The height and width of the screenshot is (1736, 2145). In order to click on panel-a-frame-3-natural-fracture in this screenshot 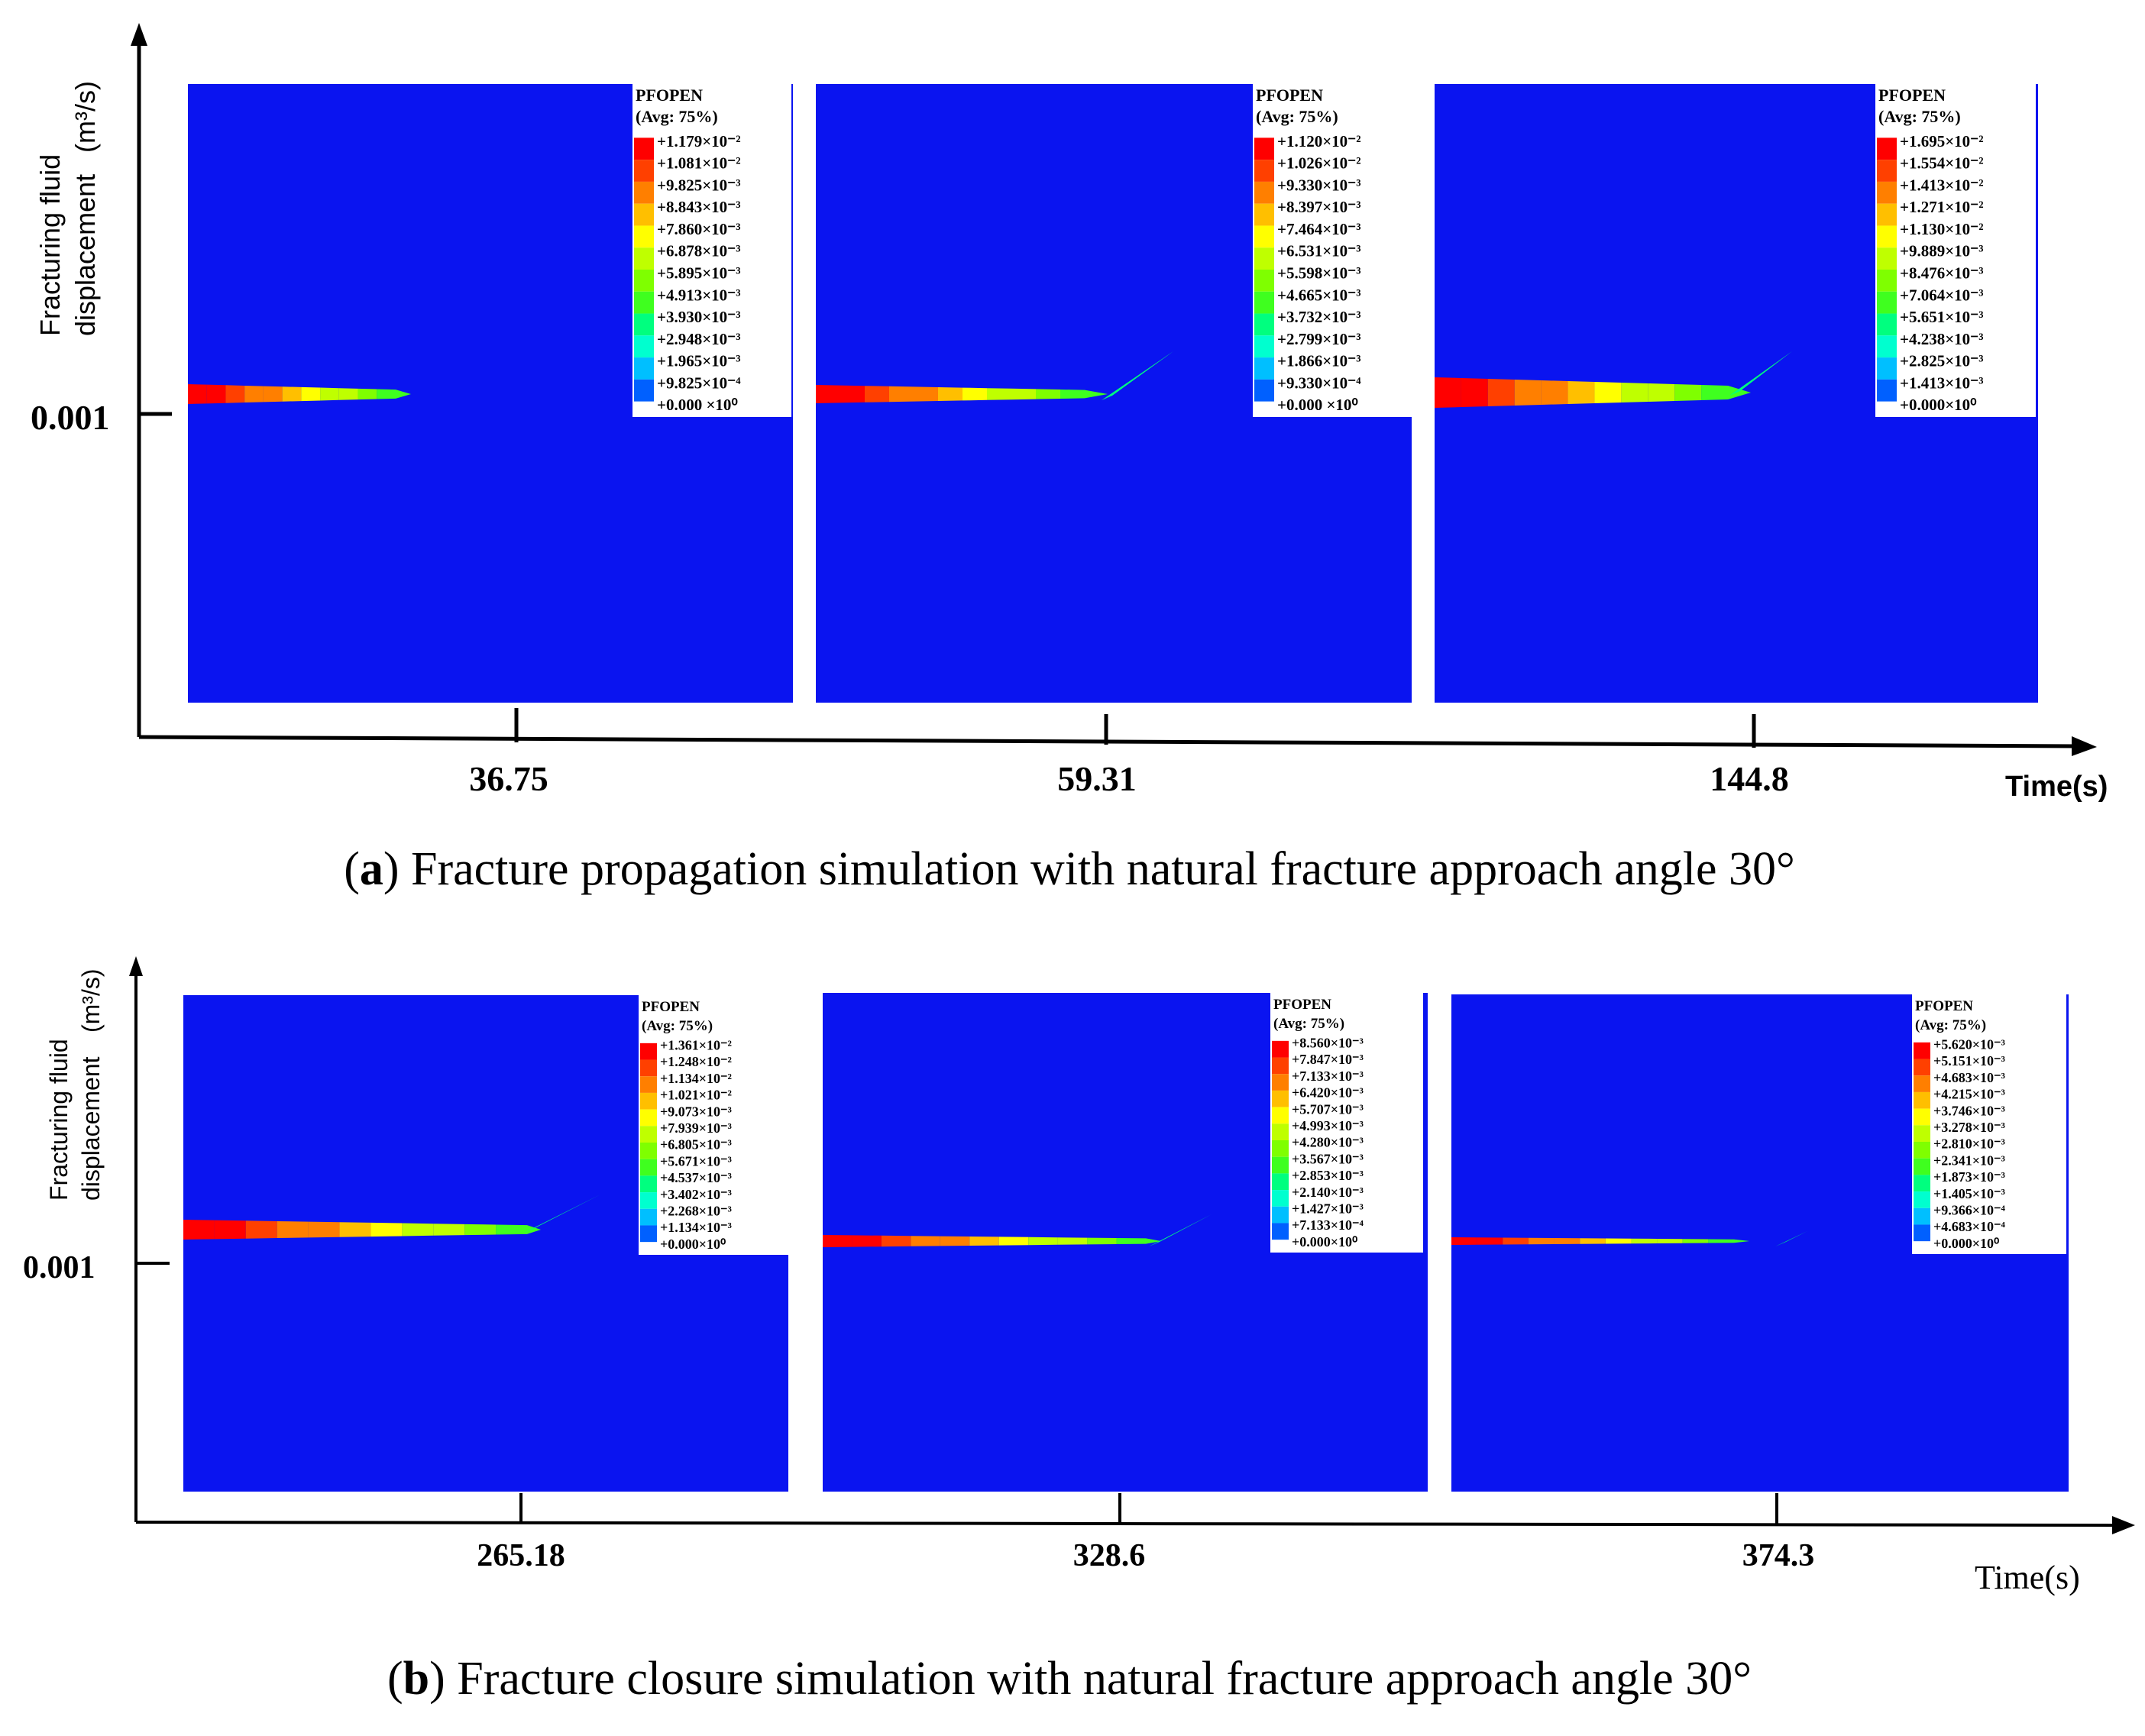, I will do `click(1760, 374)`.